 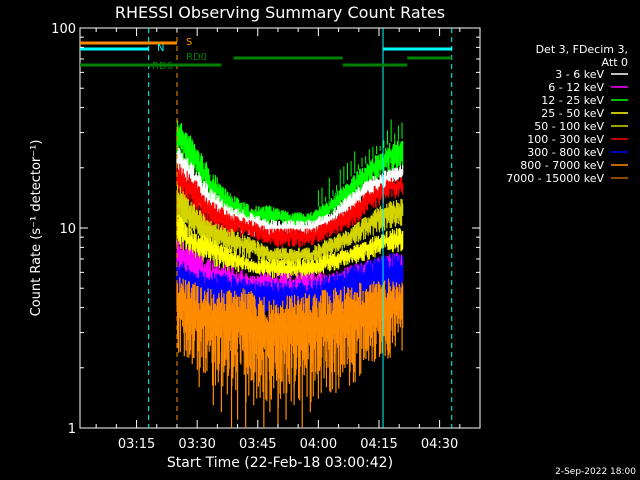 What do you see at coordinates (196, 444) in the screenshot?
I see `x-tick-label: 03:30` at bounding box center [196, 444].